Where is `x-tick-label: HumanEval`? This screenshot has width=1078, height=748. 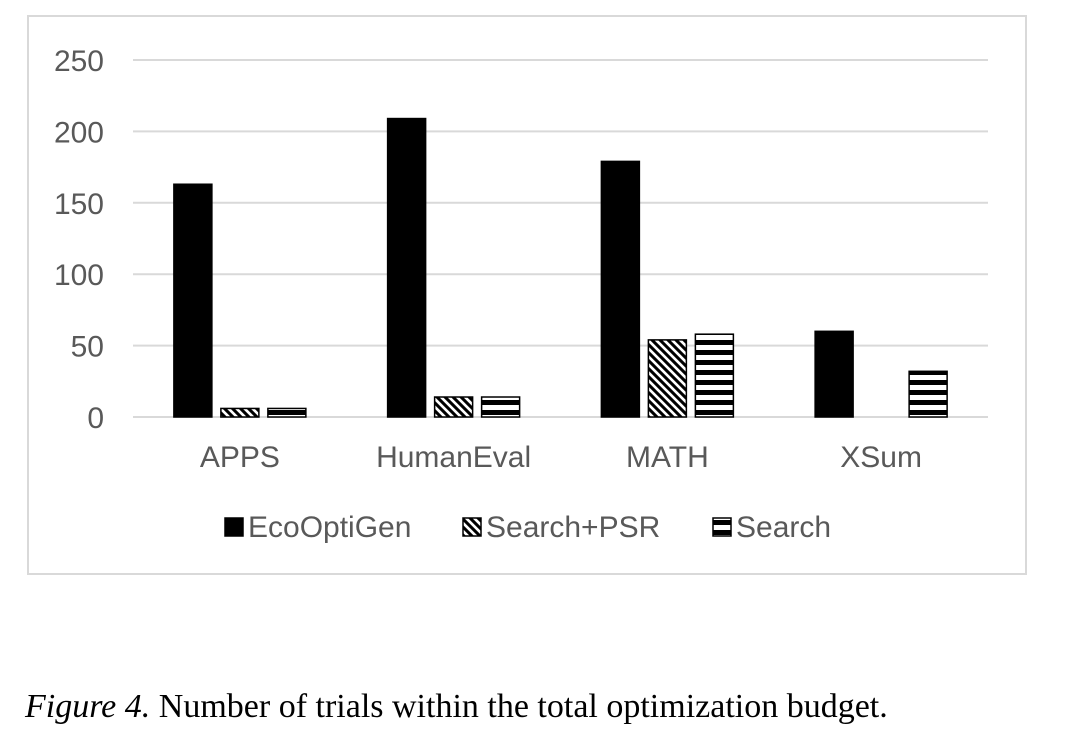
x-tick-label: HumanEval is located at coordinates (453, 457).